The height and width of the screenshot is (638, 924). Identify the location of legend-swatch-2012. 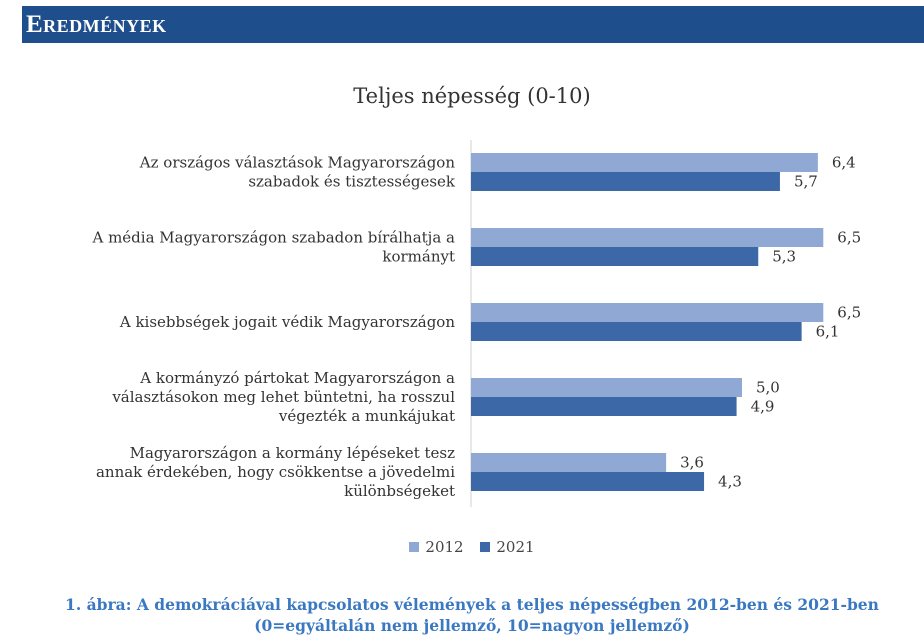
(414, 547).